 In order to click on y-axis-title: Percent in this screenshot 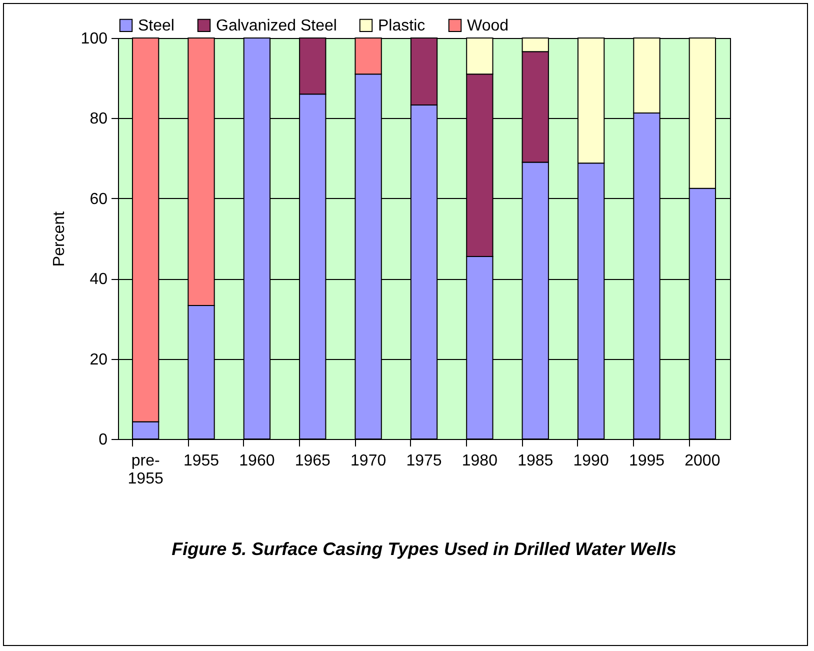, I will do `click(59, 238)`.